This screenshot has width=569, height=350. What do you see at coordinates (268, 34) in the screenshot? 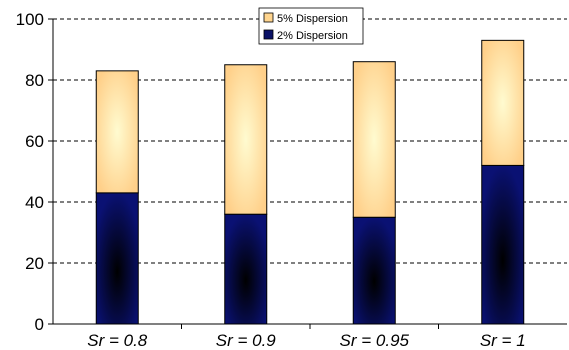
I see `legend-swatch-2pct` at bounding box center [268, 34].